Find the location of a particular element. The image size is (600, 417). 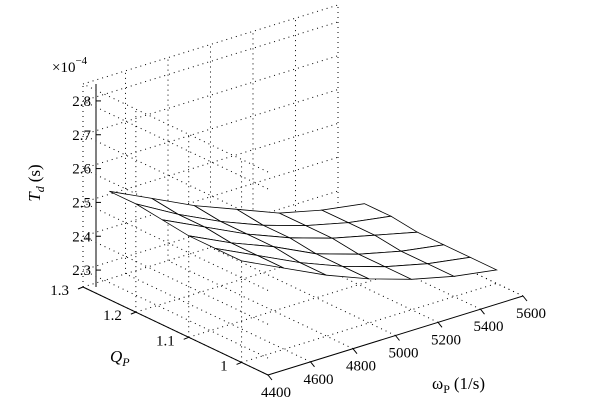

y-tick-label: 1.1 is located at coordinates (165, 341).